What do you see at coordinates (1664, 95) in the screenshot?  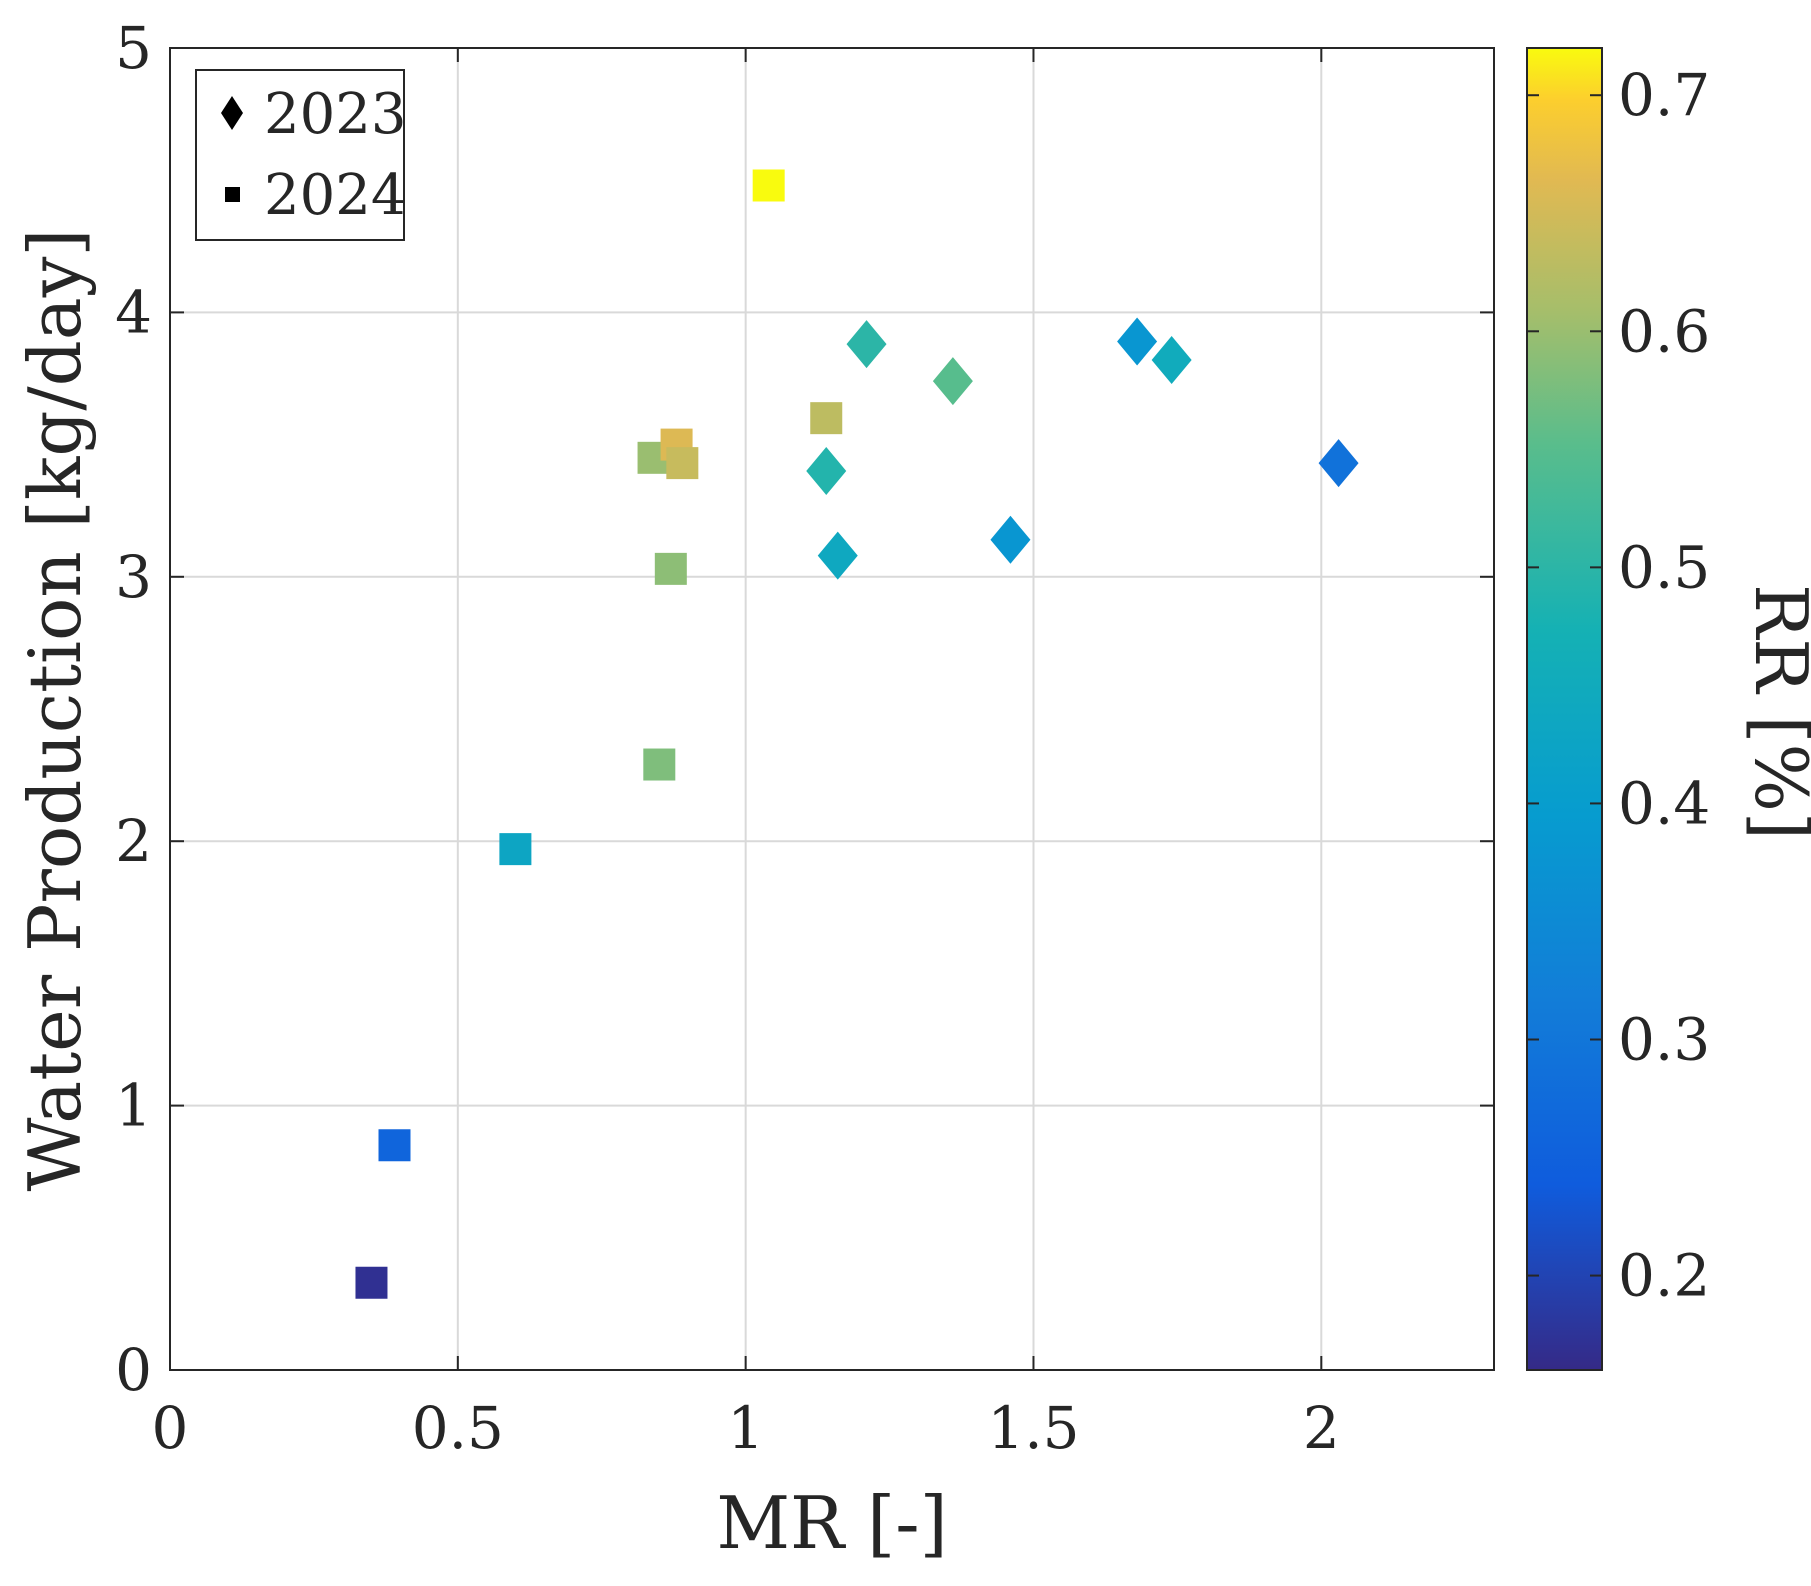 I see `colorbar-tick-label: 0.7` at bounding box center [1664, 95].